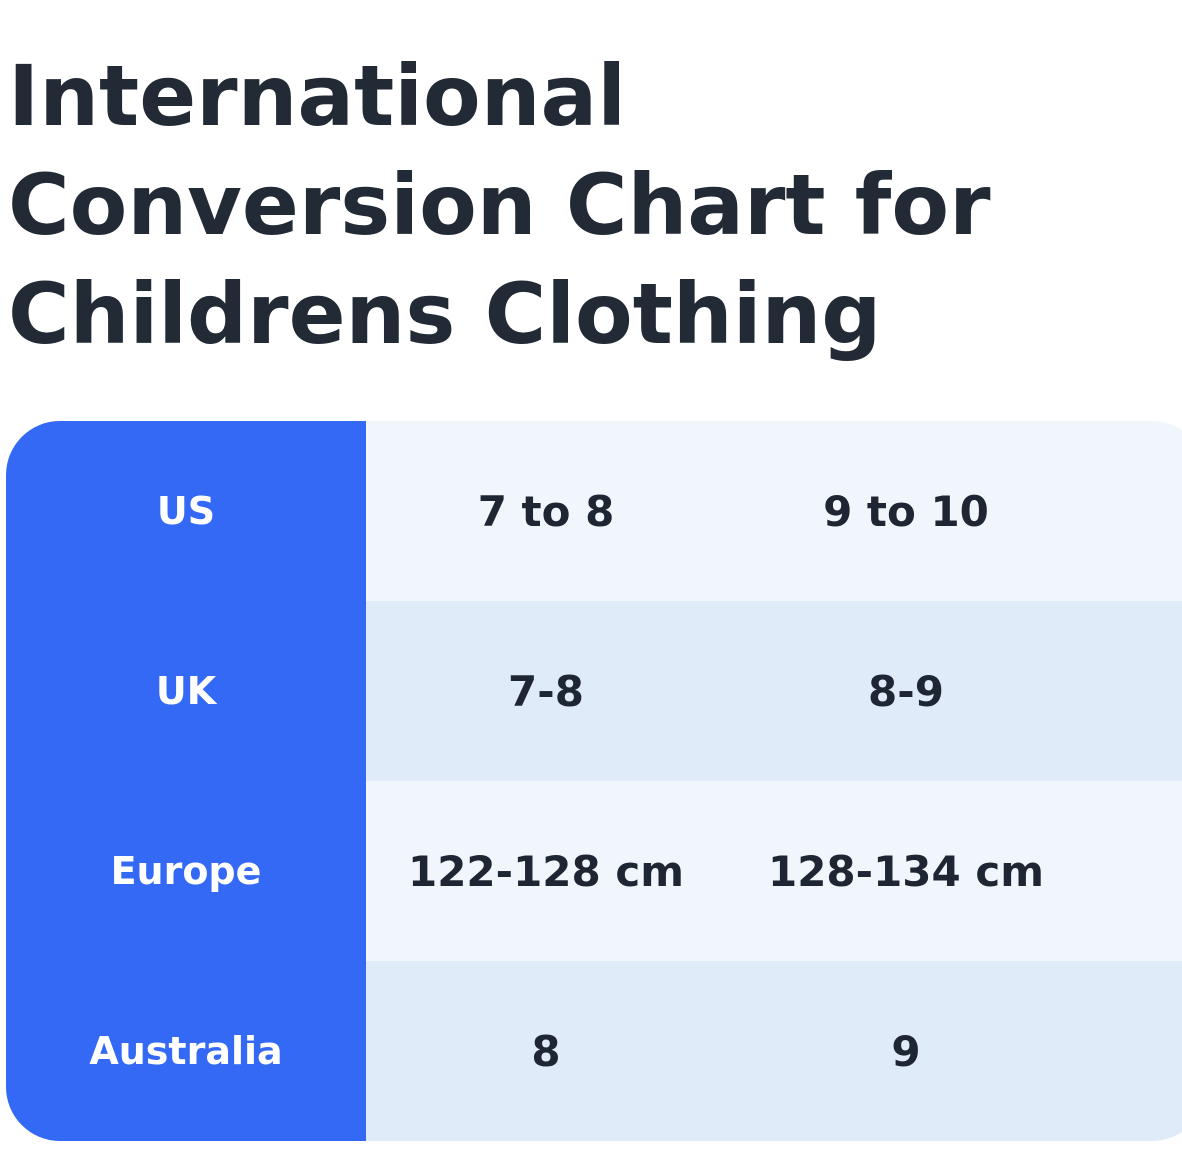  I want to click on table-cell: 7 to 8, so click(546, 511).